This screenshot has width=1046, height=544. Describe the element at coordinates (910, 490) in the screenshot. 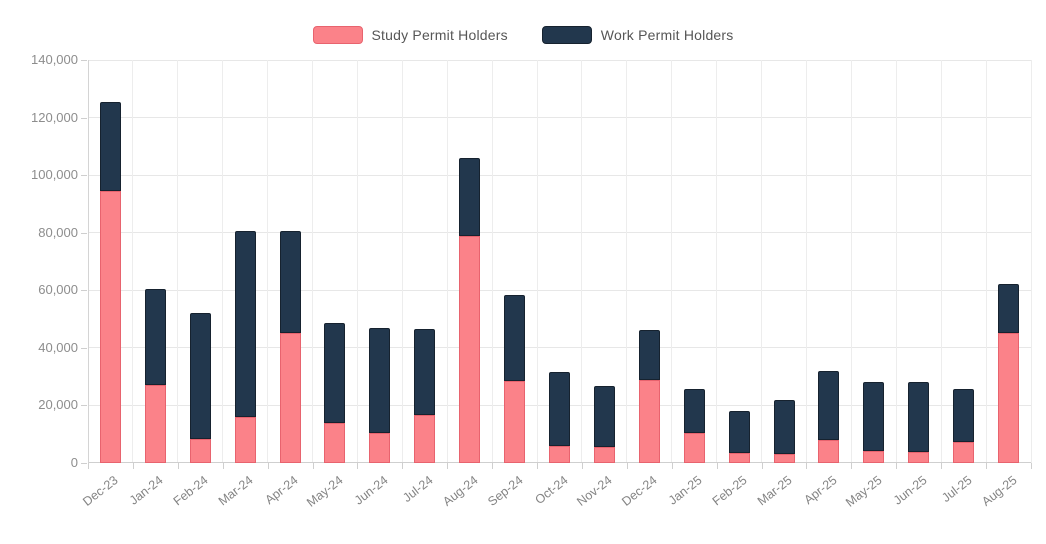

I see `x-axis-label-jun-25: Jun-25` at that location.